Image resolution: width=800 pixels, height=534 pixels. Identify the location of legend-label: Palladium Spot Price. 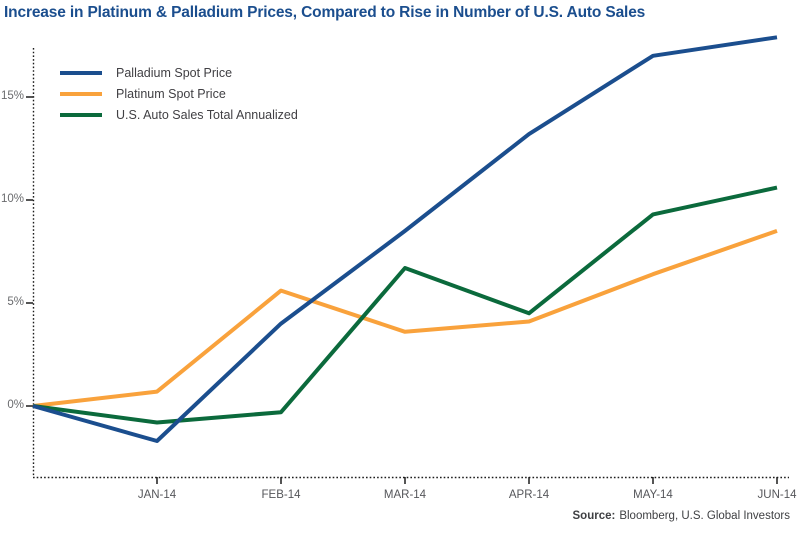
(174, 72).